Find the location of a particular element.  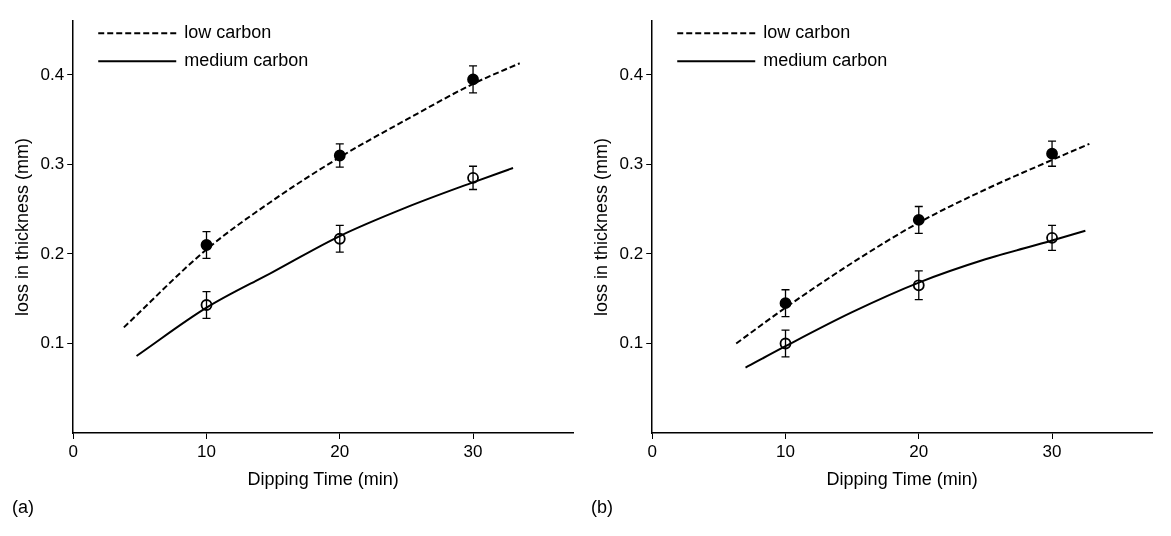

text: (b) is located at coordinates (602, 506).